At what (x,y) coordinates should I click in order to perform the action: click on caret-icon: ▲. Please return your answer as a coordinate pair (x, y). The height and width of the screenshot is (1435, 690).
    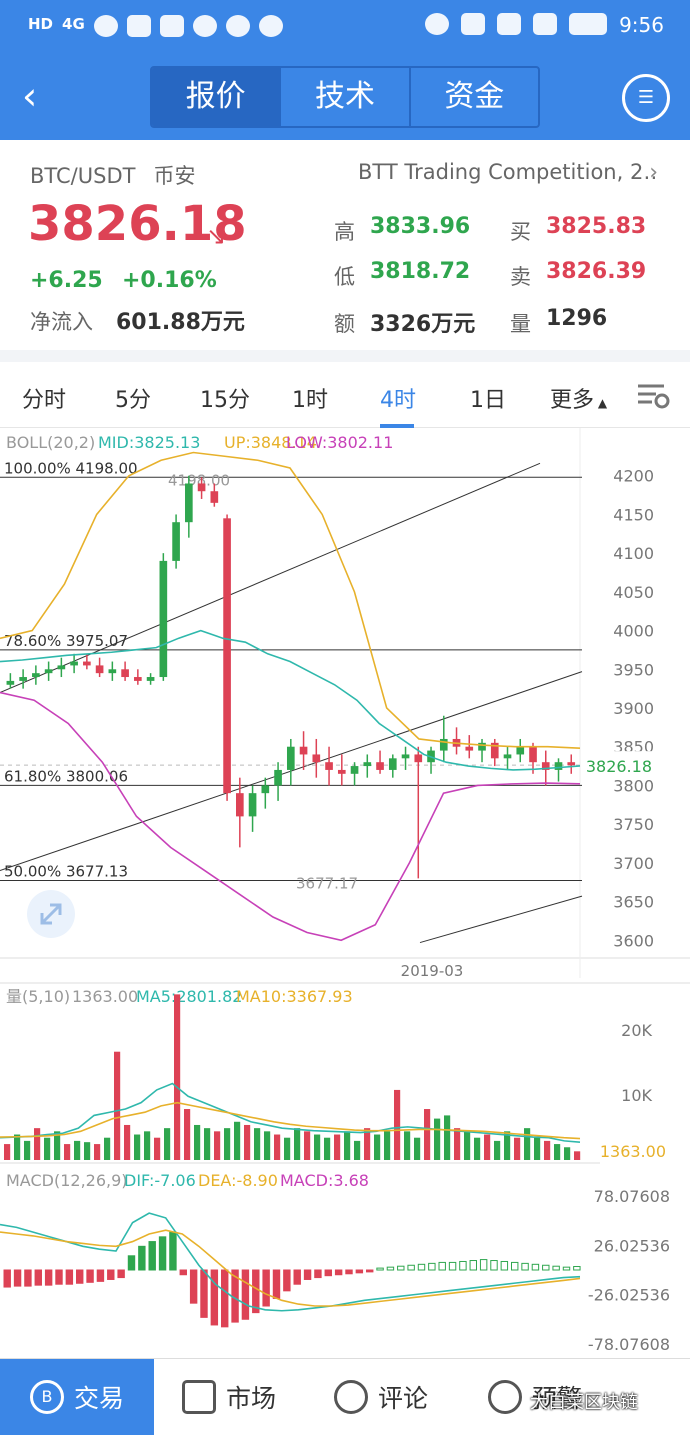
    Looking at the image, I should click on (601, 403).